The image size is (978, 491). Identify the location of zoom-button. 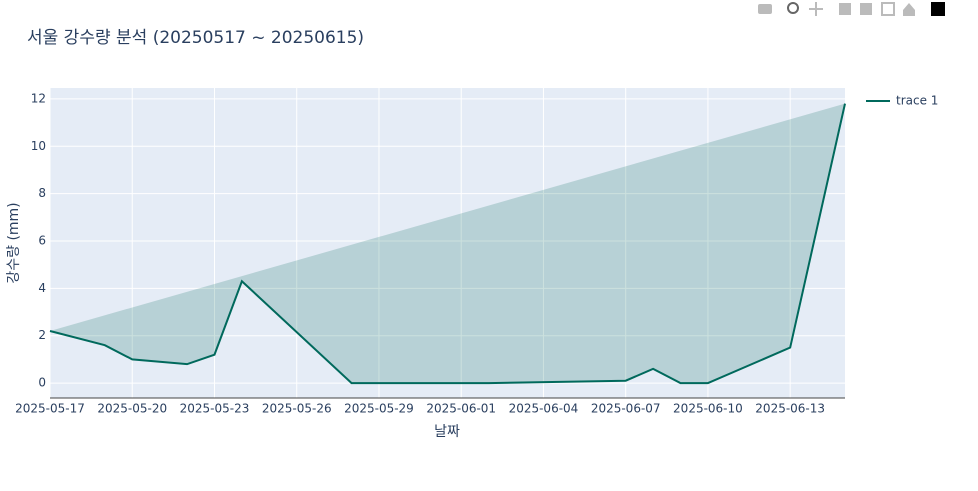
(793, 8).